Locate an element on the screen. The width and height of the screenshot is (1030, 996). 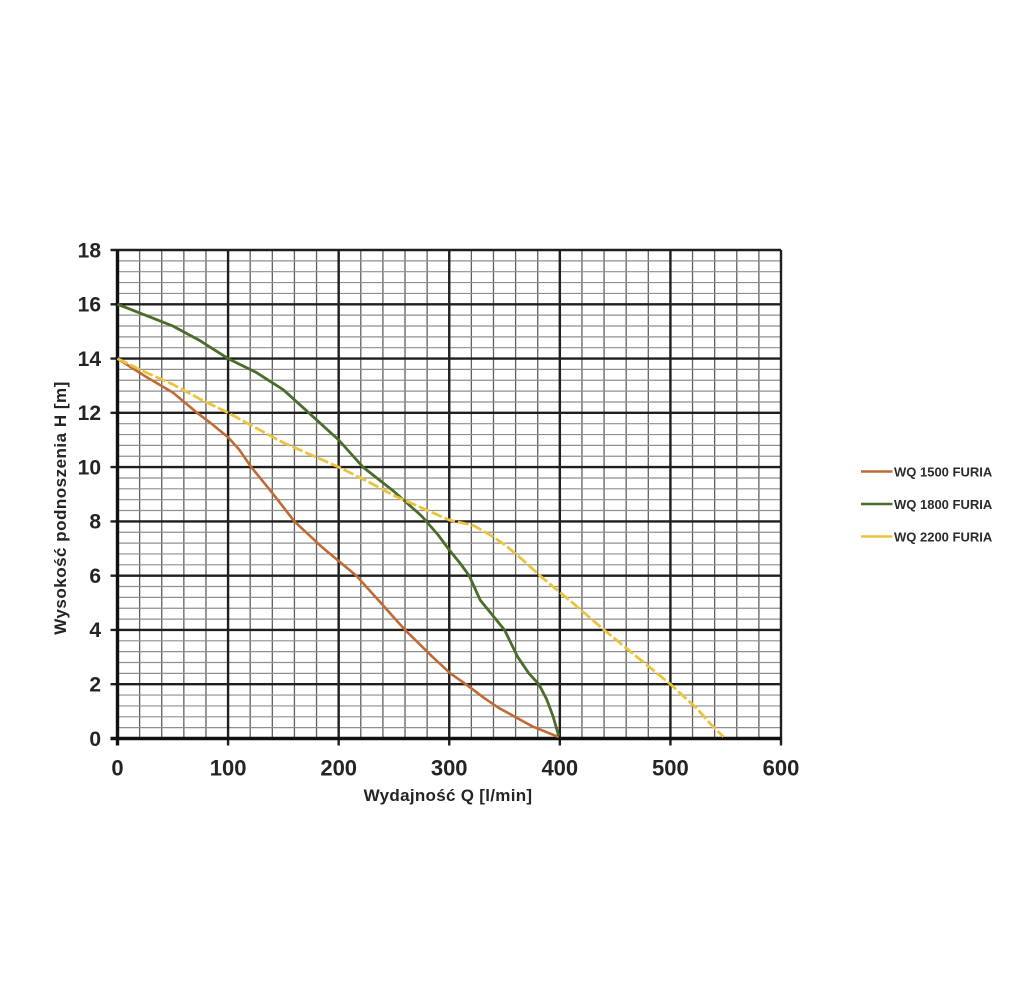
svg-text: WQ 2200 FURIA is located at coordinates (943, 536).